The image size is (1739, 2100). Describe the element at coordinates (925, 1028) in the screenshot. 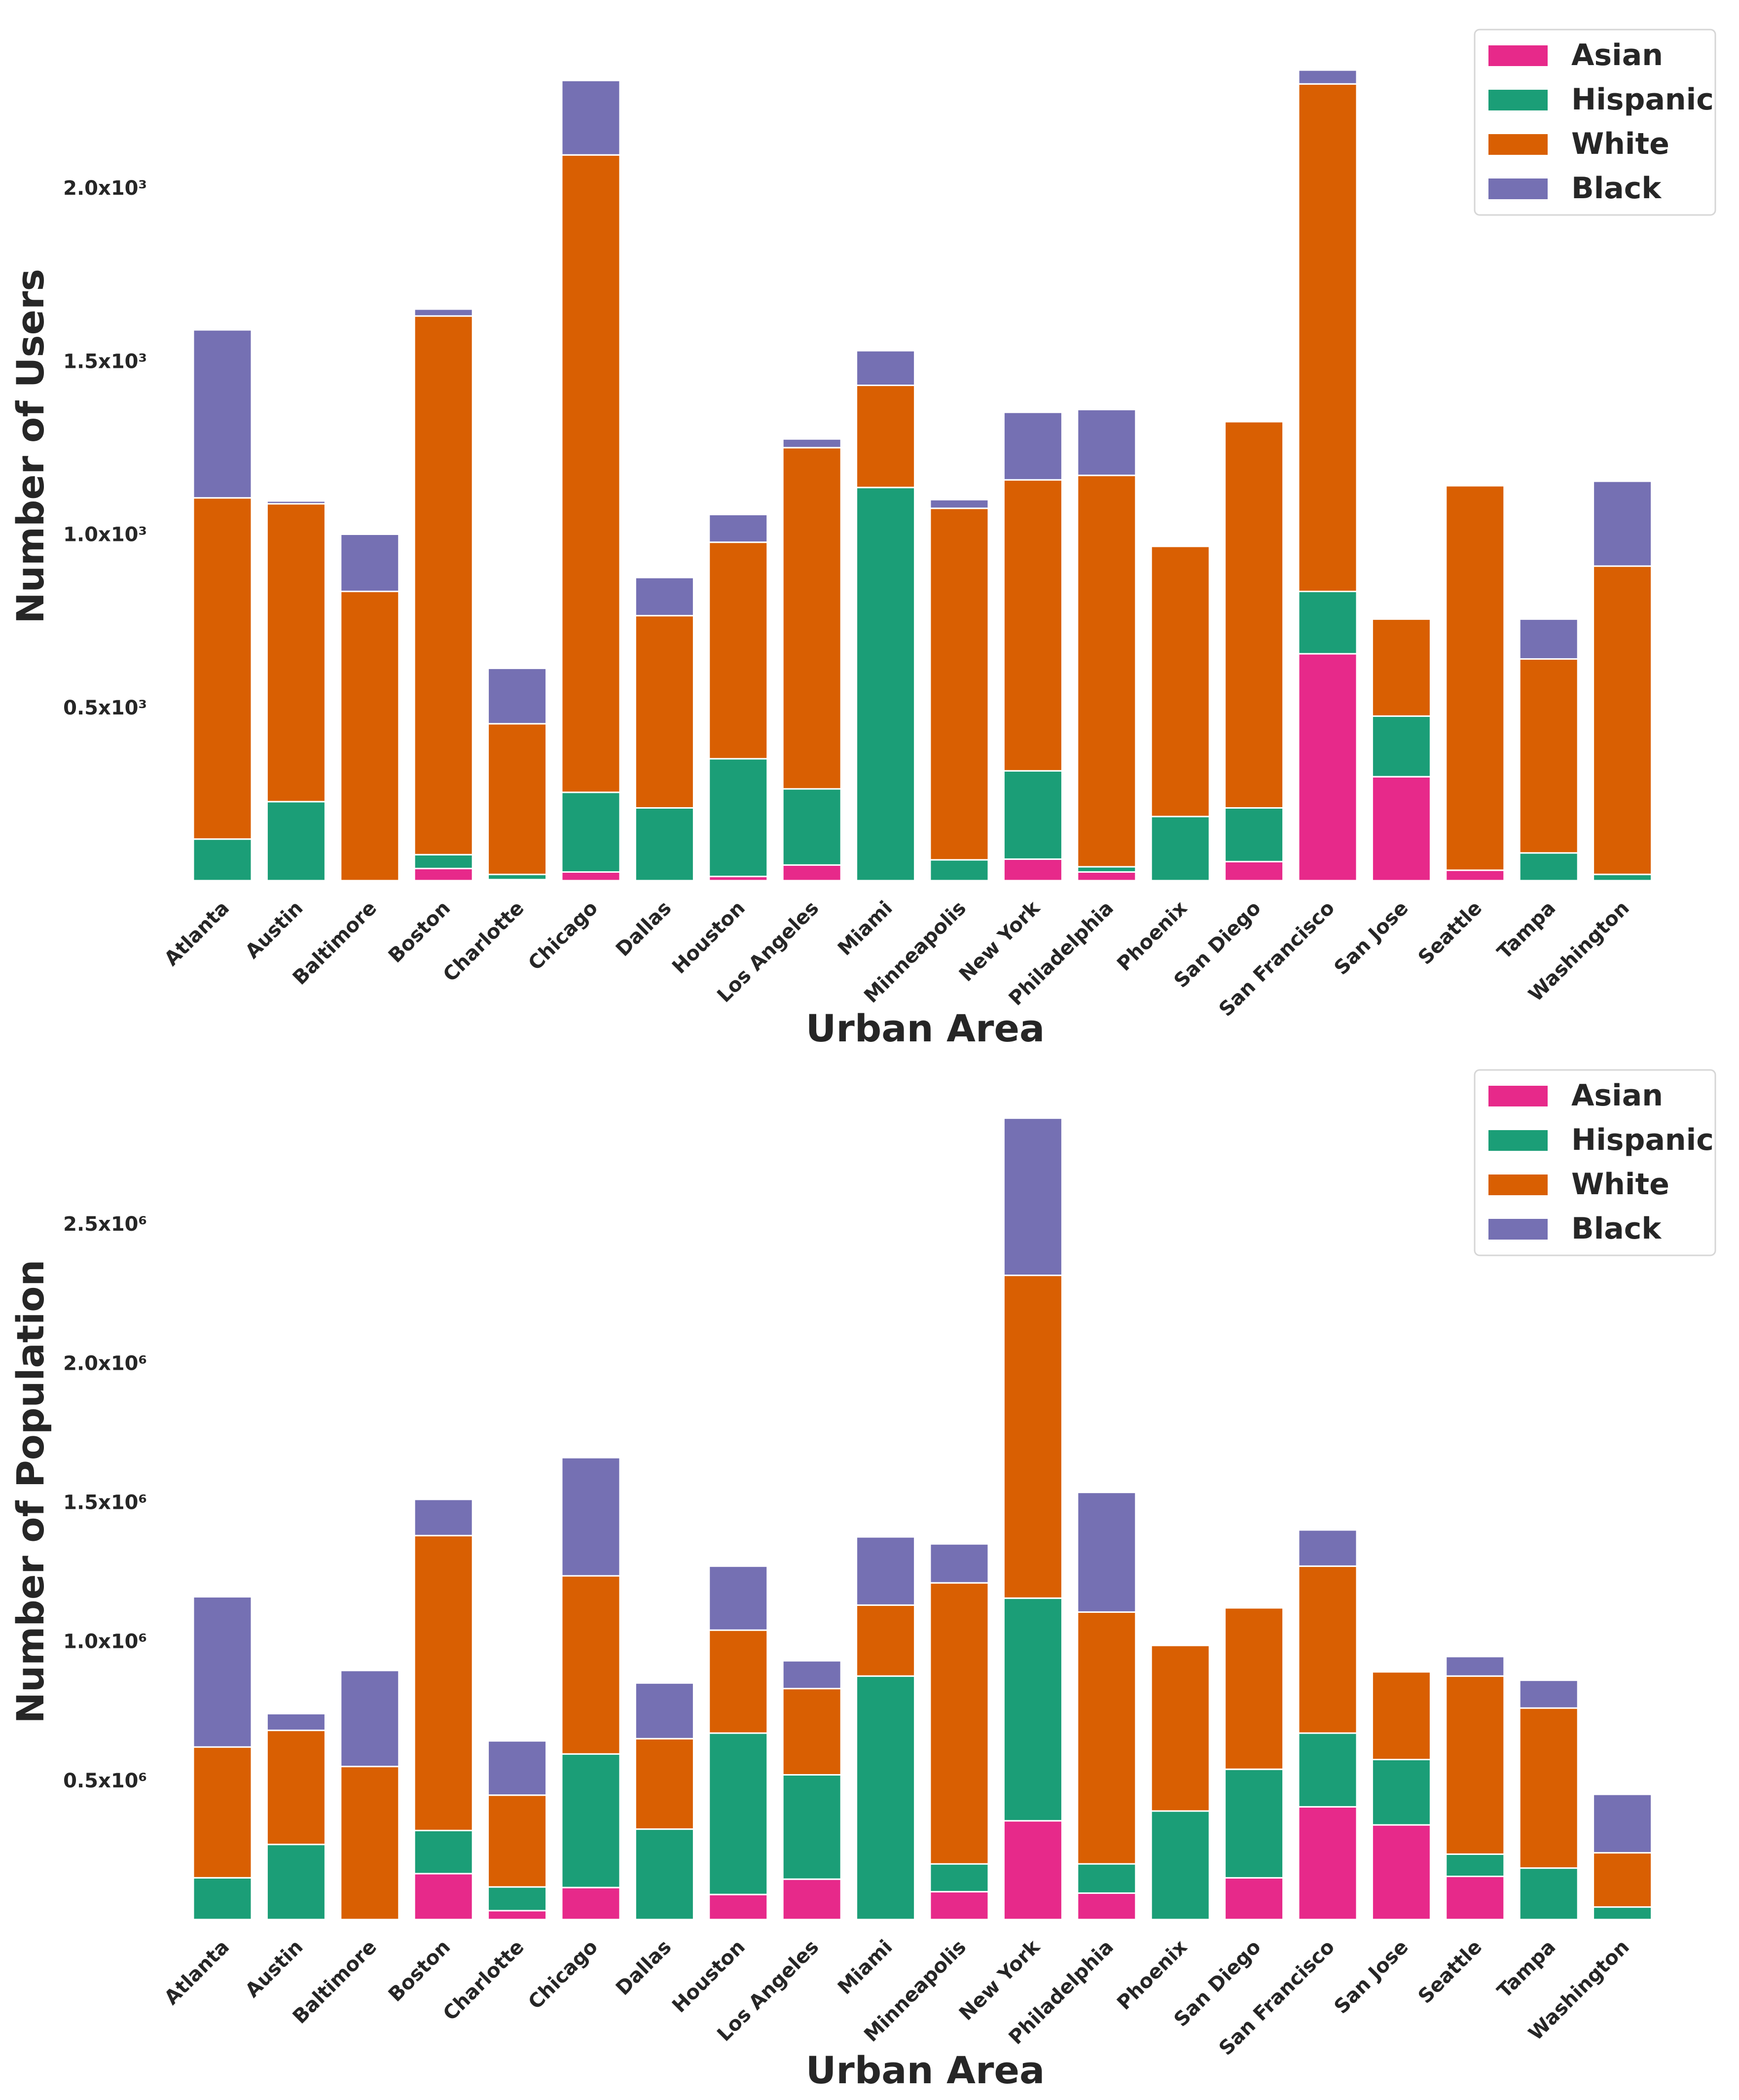

I see `users-x-axis-label: Urban Area` at that location.